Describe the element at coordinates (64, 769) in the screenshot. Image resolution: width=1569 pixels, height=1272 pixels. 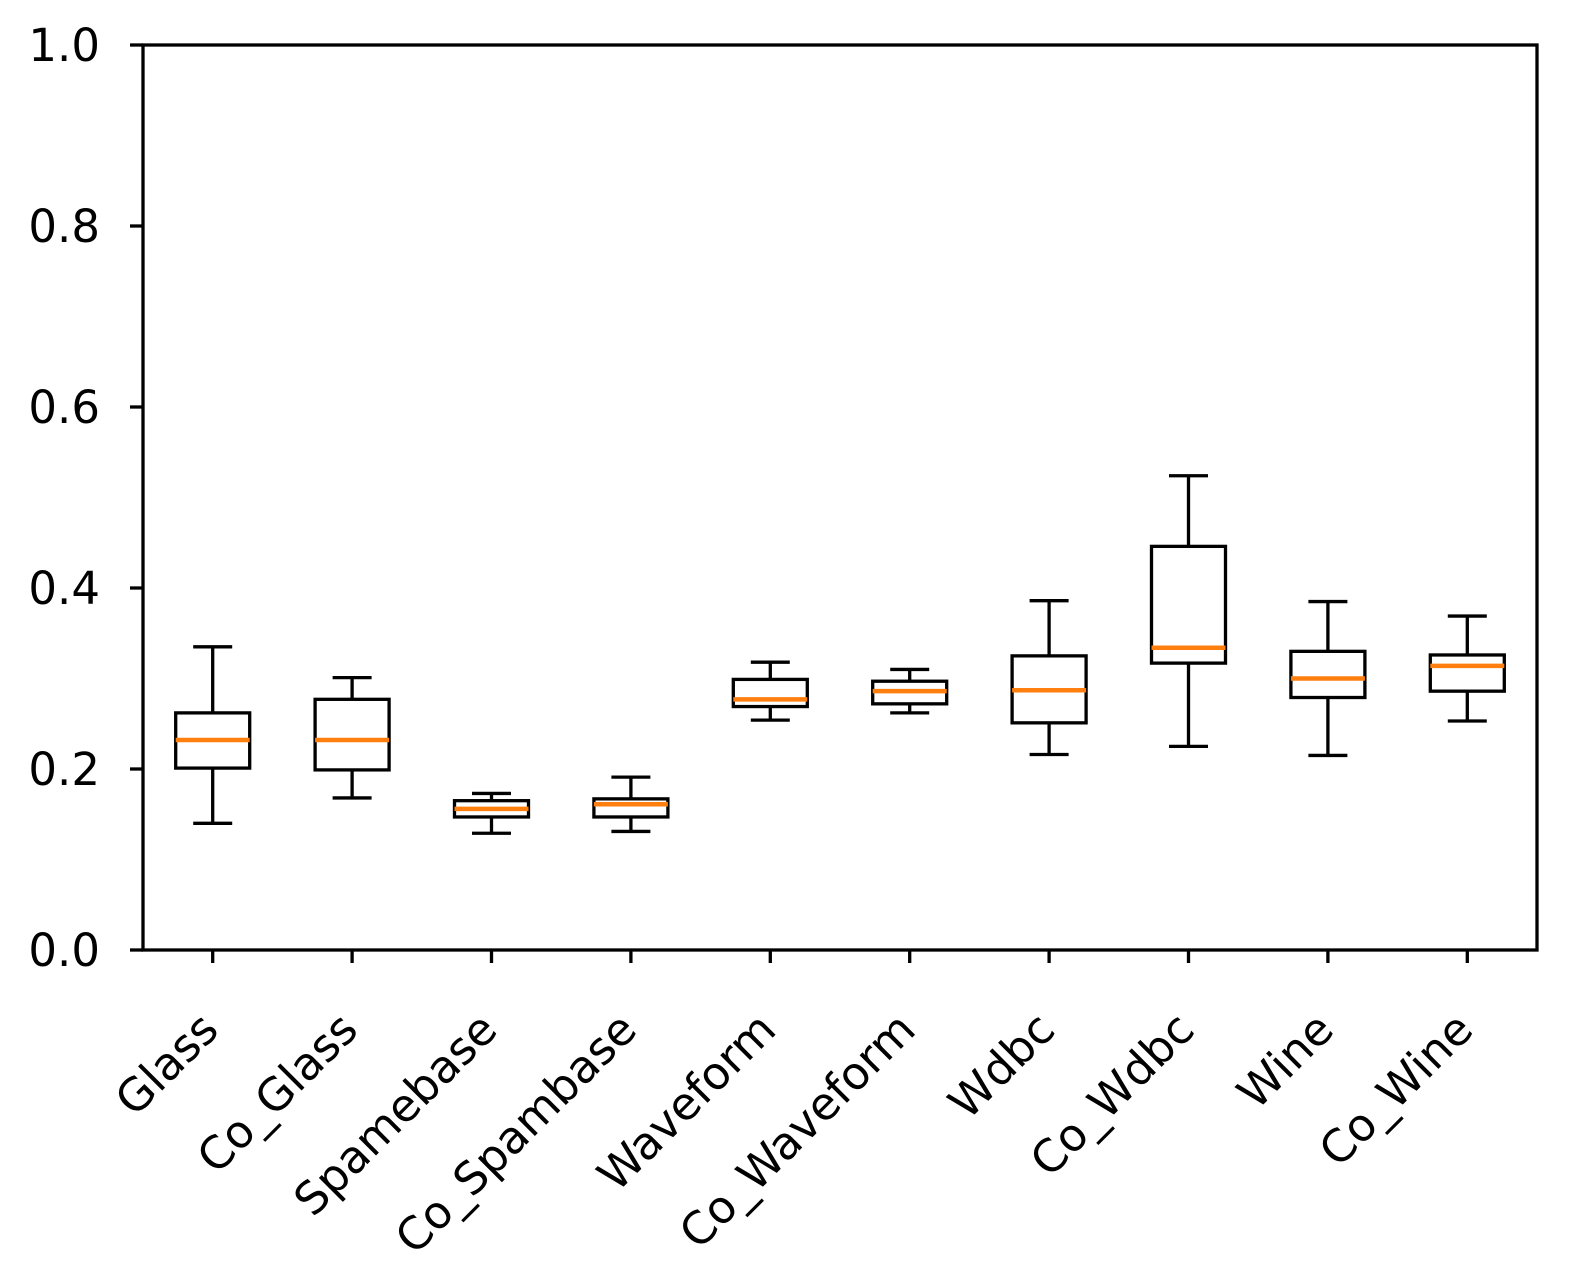
I see `y-tick-label: 0.2` at that location.